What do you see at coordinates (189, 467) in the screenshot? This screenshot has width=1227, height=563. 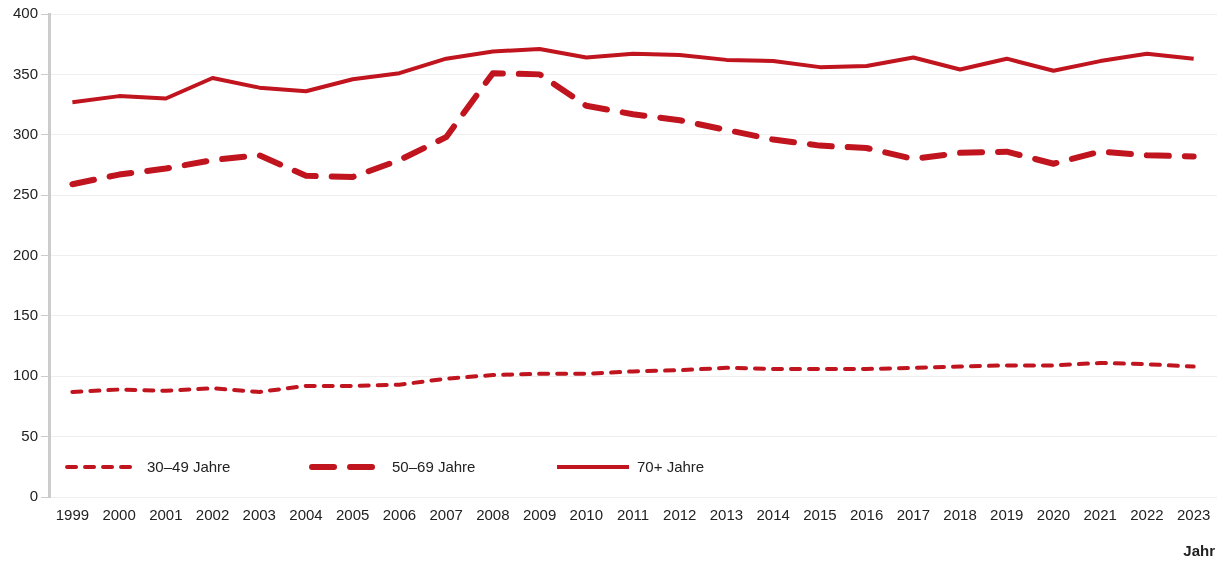 I see `legend-label: 30–49 Jahre` at bounding box center [189, 467].